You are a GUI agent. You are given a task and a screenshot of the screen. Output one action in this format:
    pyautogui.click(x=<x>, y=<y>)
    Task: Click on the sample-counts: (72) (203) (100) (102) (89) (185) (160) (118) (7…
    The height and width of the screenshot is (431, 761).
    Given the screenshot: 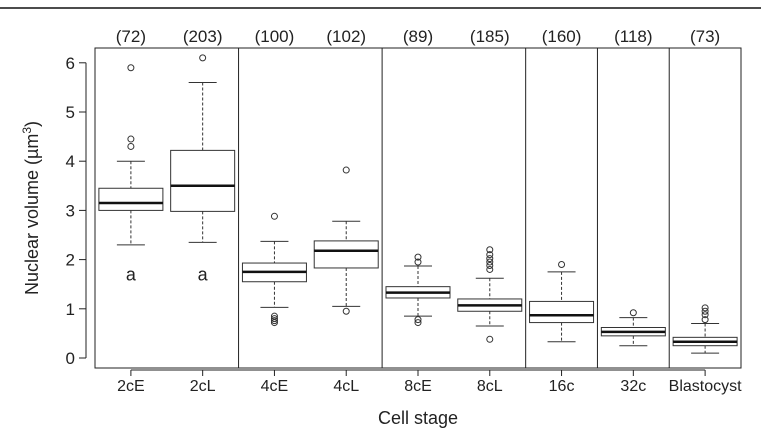 What is the action you would take?
    pyautogui.click(x=418, y=36)
    